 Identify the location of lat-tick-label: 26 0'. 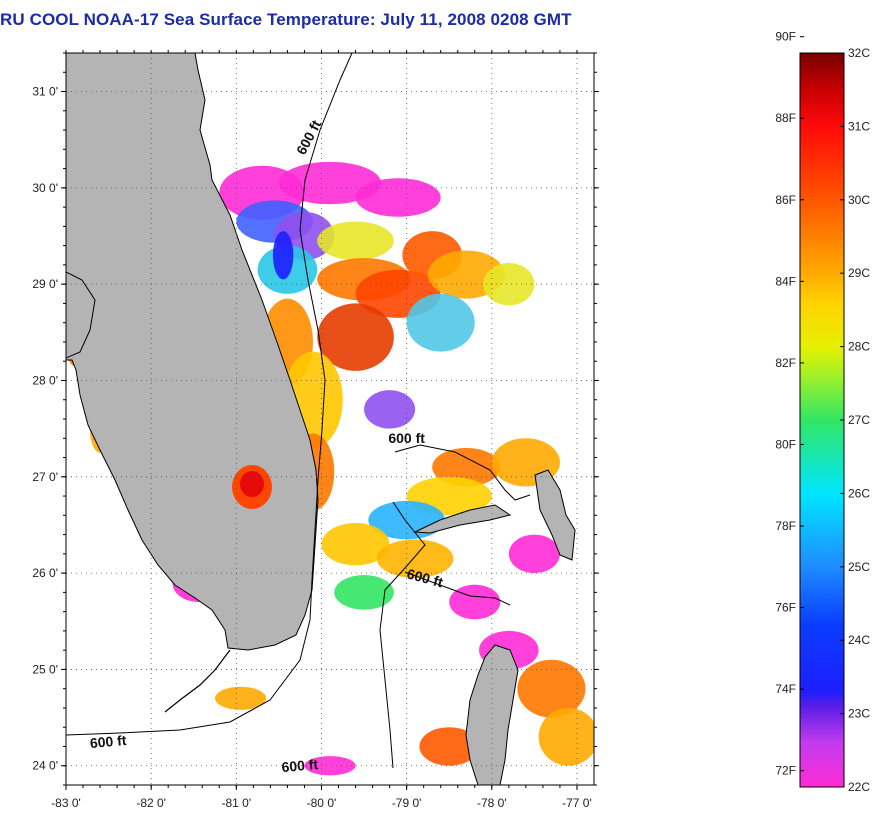
(45, 573).